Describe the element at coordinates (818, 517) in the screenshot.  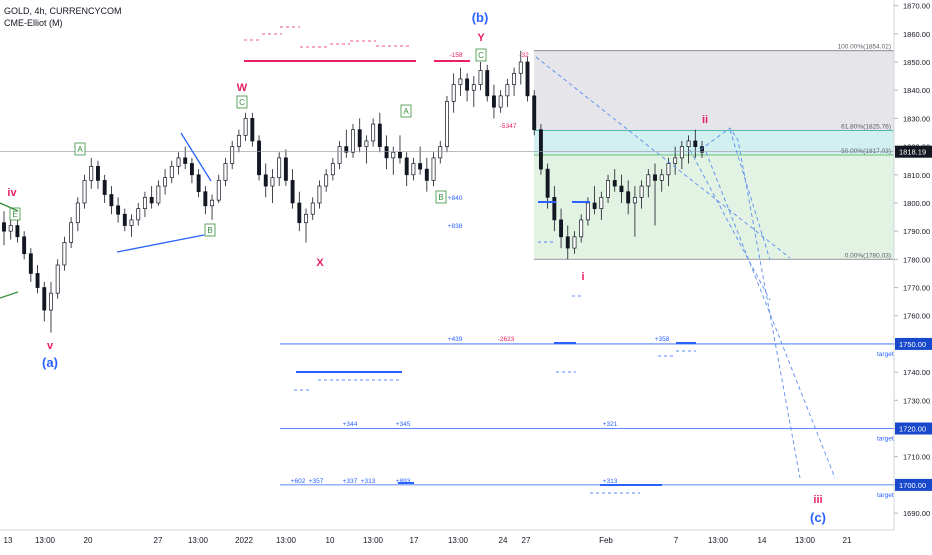
I see `wave-label: (c)` at that location.